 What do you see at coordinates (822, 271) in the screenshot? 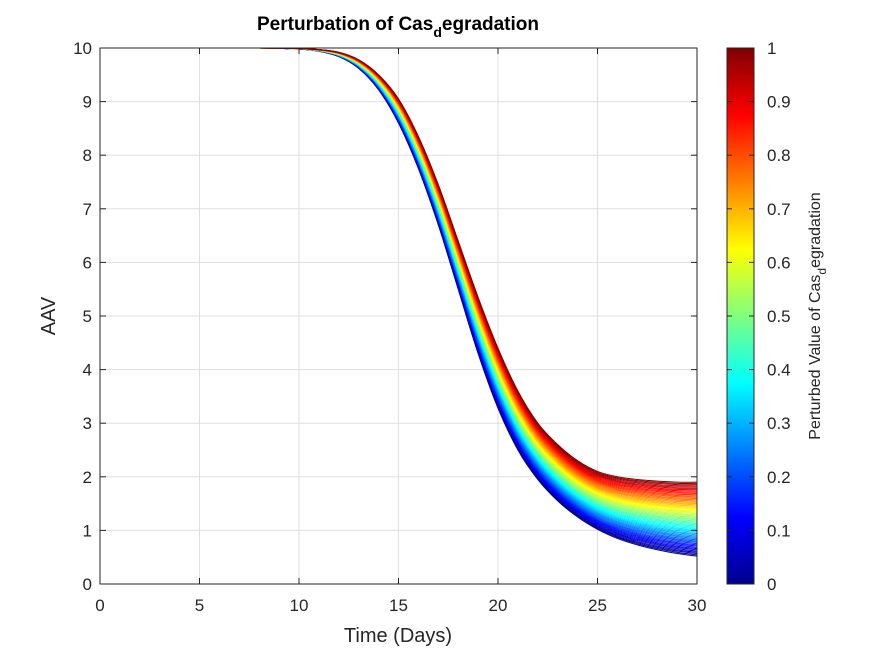
I see `colorbar-label-subscript: d` at bounding box center [822, 271].